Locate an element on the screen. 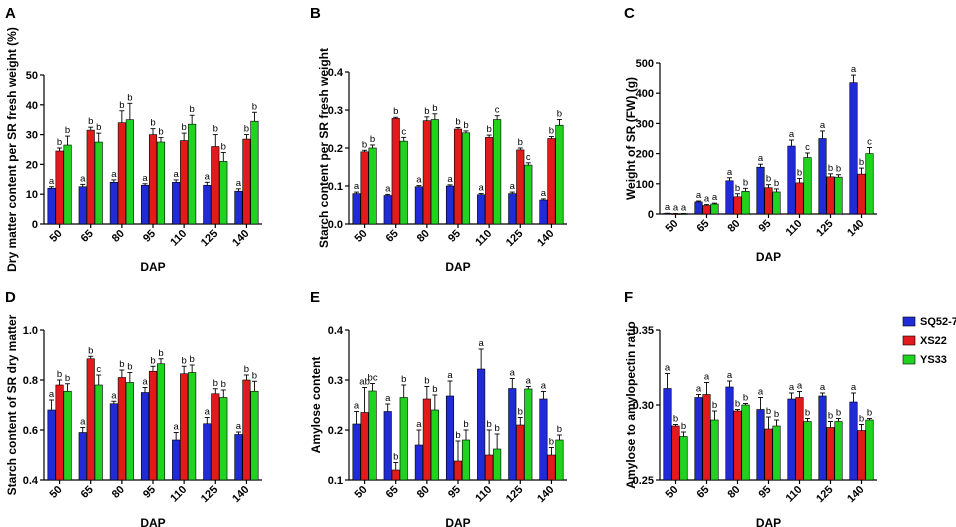 This screenshot has height=527, width=956. legend-swatch is located at coordinates (909, 359).